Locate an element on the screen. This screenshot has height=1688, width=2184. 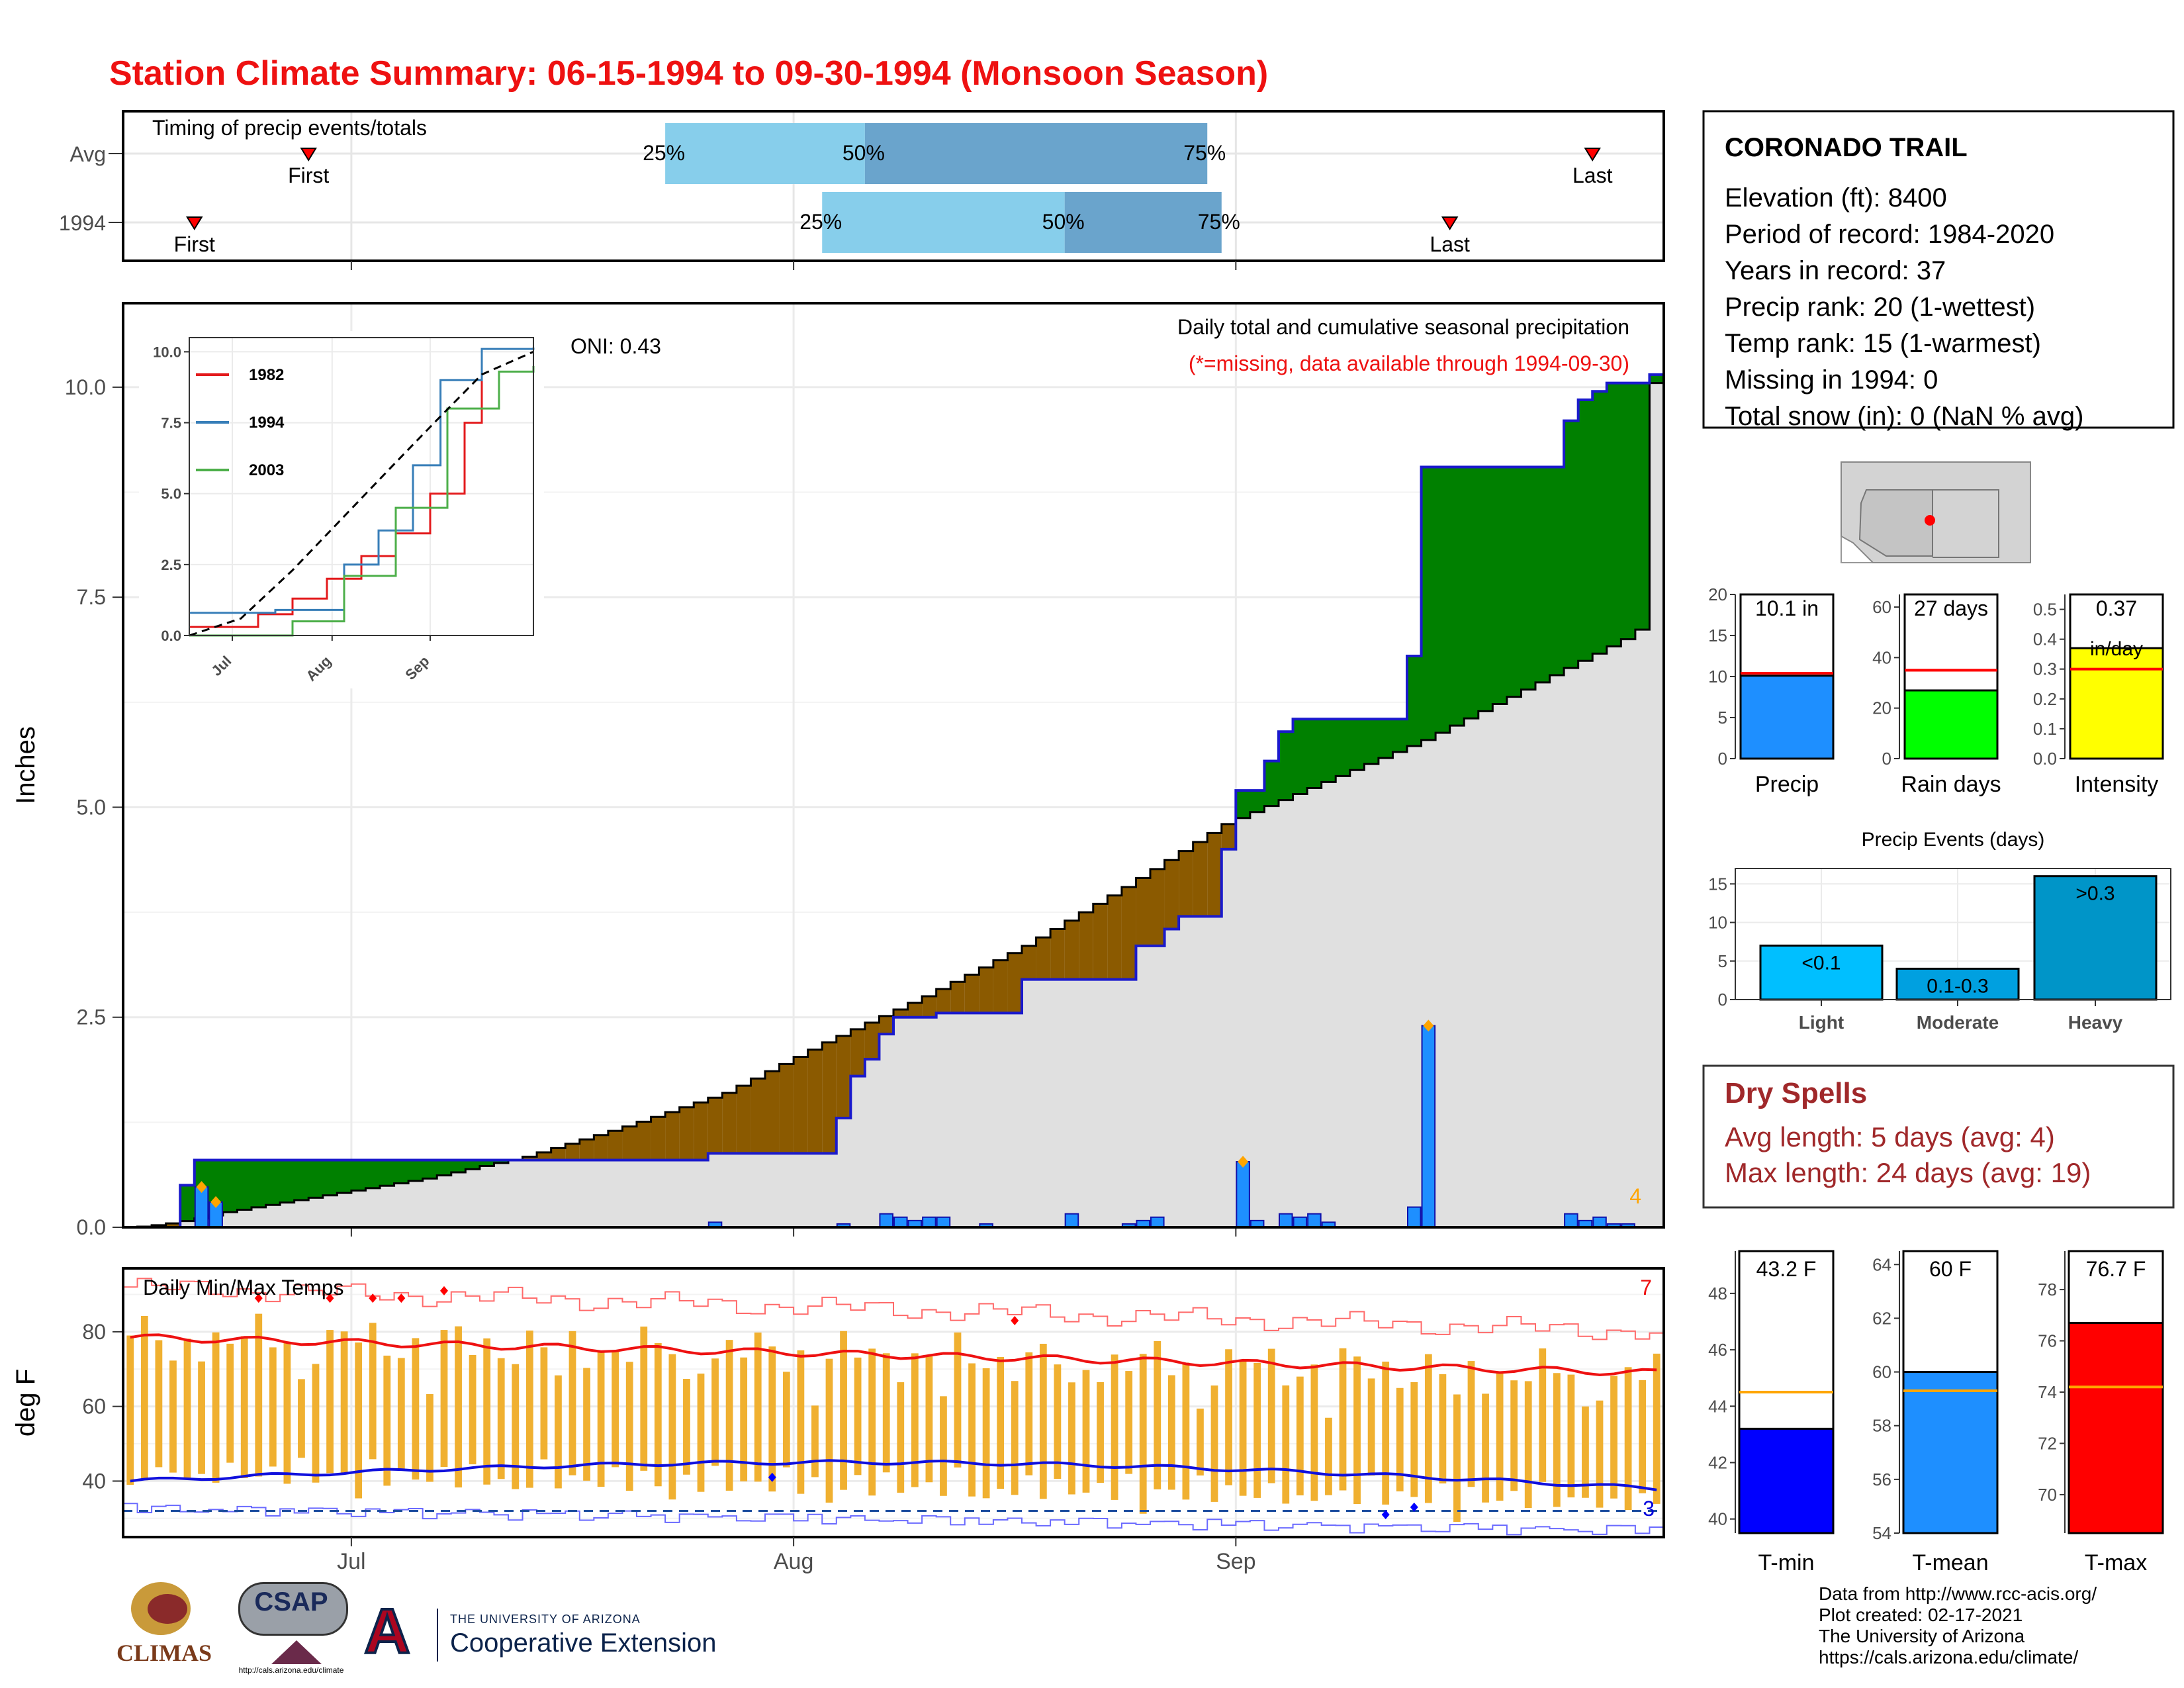
summary-y-tick-label: 0.2 is located at coordinates (2045, 699).